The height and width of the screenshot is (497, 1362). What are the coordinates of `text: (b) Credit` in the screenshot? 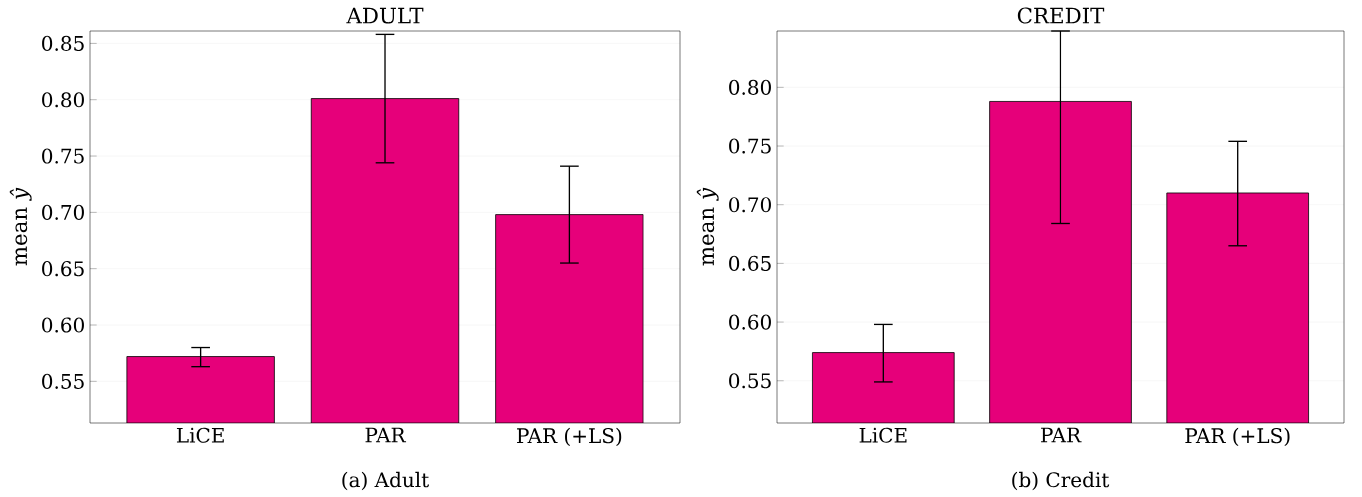 It's located at (1061, 481).